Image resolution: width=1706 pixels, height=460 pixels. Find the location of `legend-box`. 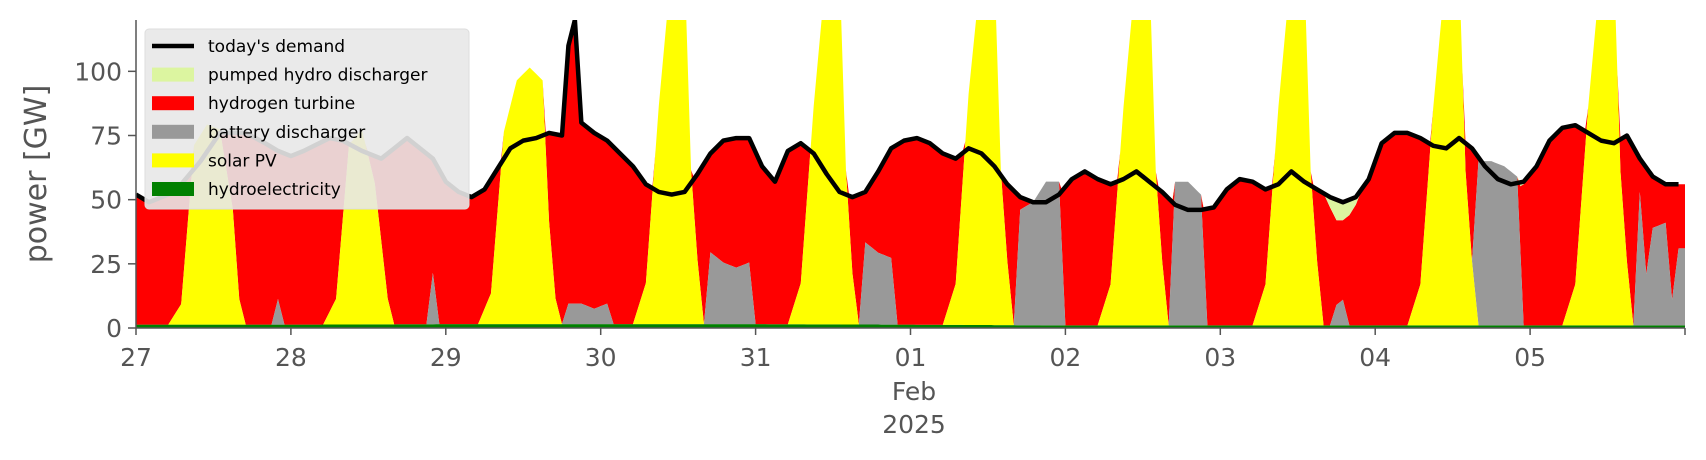

legend-box is located at coordinates (307, 119).